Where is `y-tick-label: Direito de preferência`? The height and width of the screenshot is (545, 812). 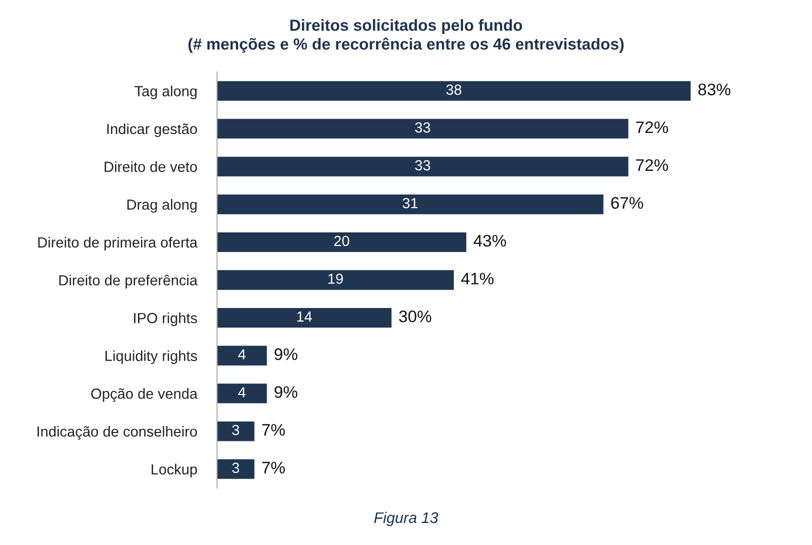
y-tick-label: Direito de preferência is located at coordinates (128, 281).